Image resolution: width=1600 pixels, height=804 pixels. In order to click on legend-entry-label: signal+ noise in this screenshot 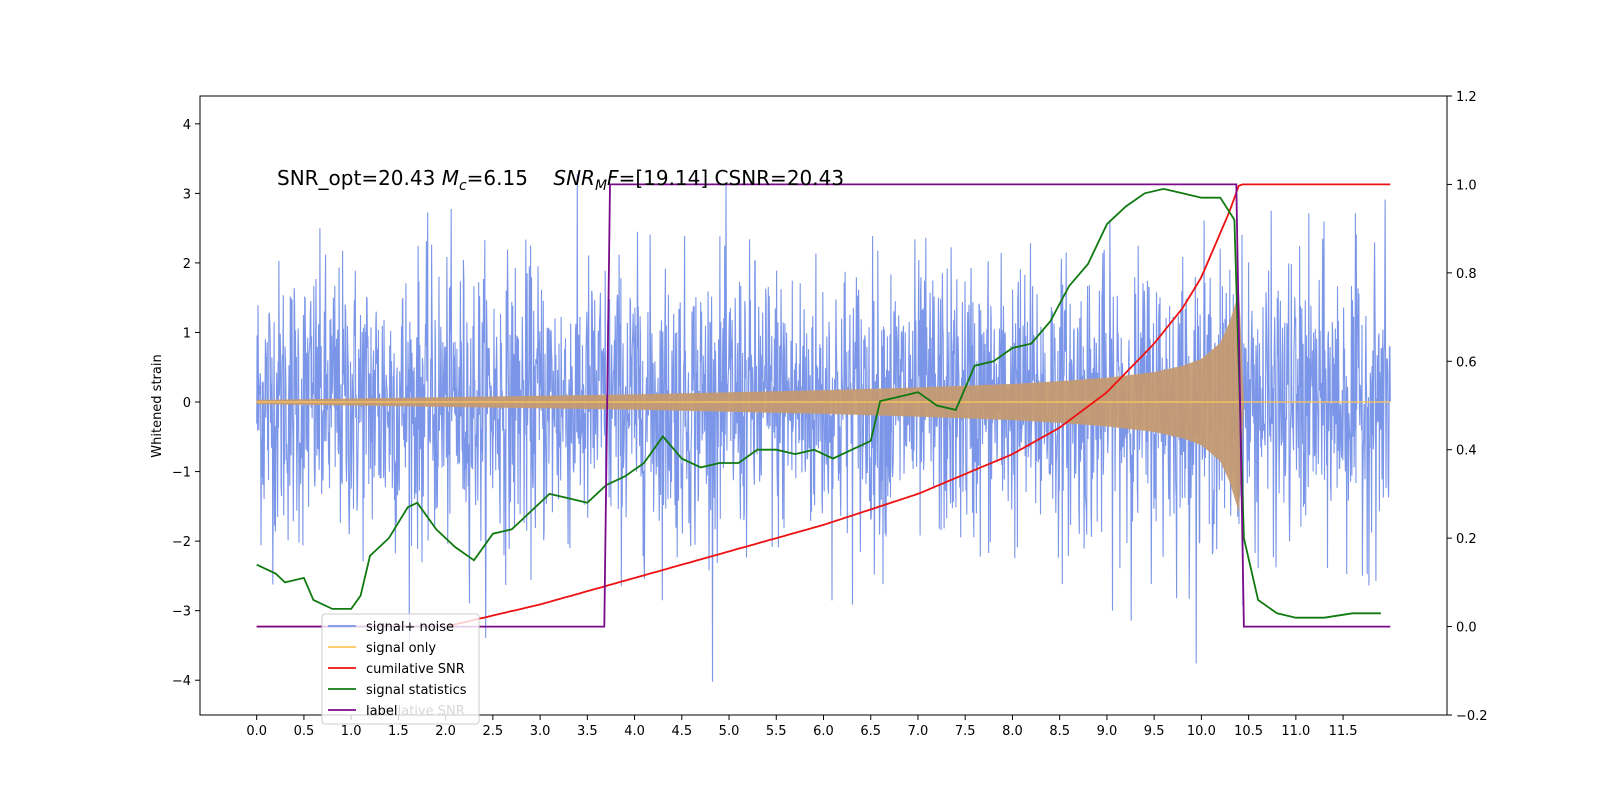, I will do `click(410, 627)`.